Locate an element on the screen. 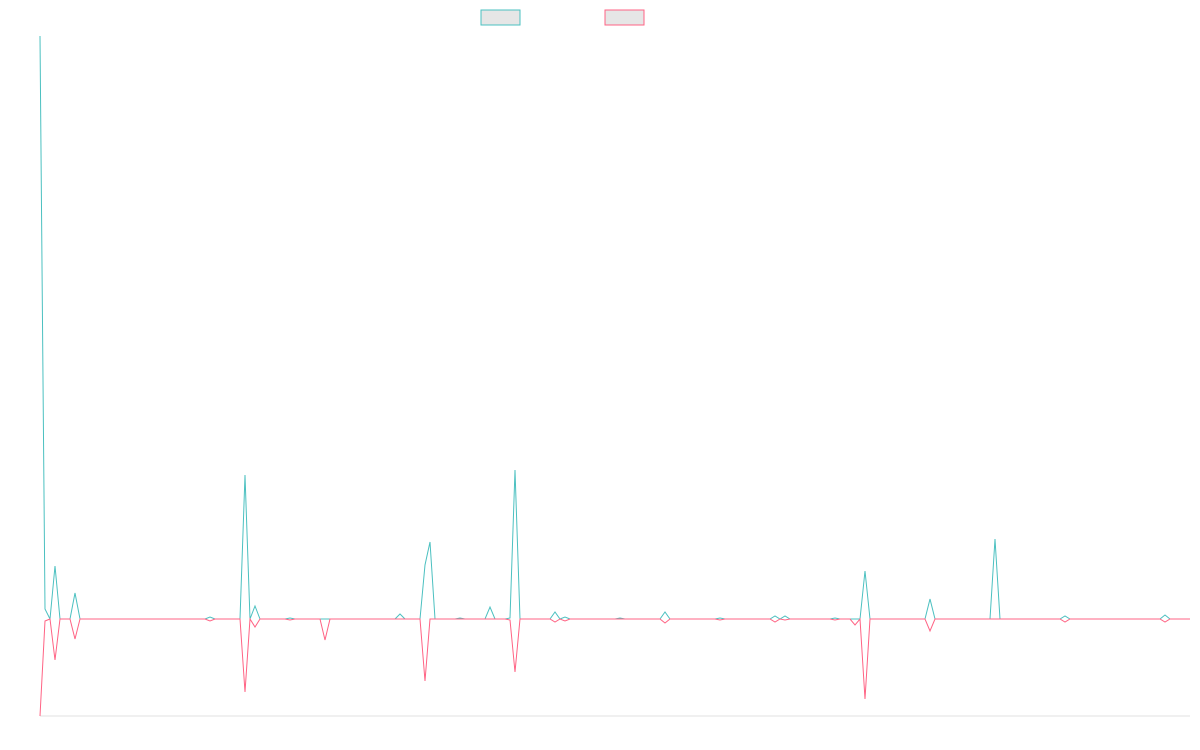 The width and height of the screenshot is (1200, 750). series-line is located at coordinates (614, 667).